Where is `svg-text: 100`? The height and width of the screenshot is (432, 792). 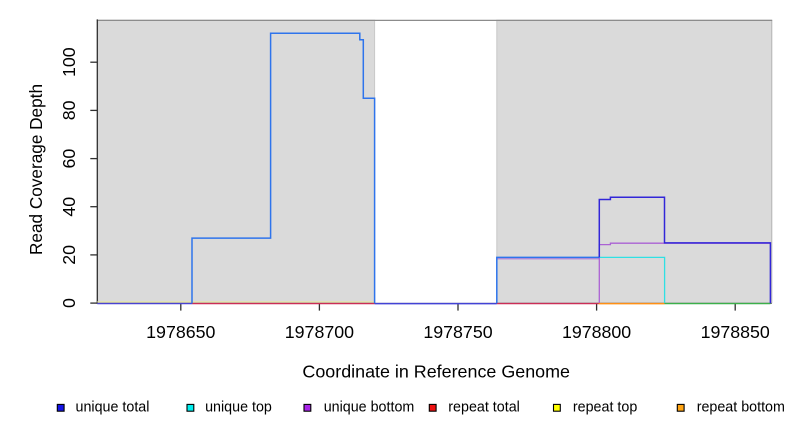
svg-text: 100 is located at coordinates (69, 62).